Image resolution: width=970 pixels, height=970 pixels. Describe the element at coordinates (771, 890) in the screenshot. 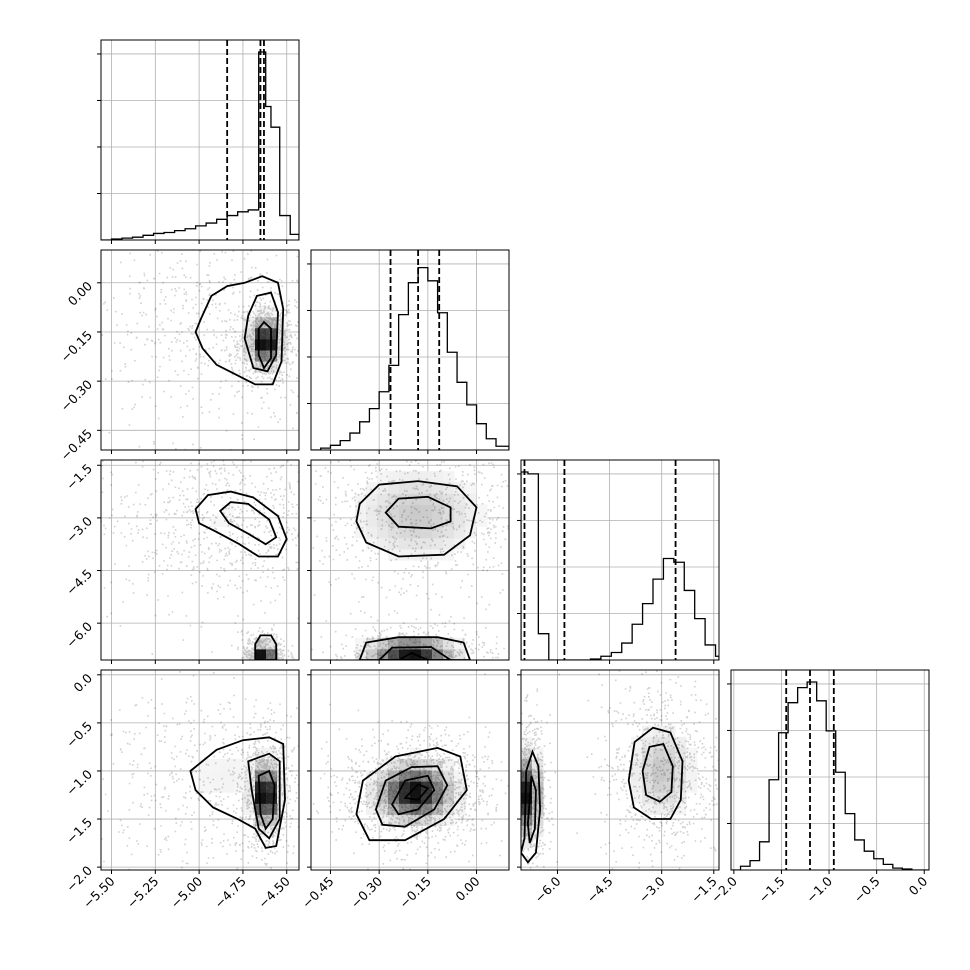

I see `x-tick-label: −1.5` at that location.